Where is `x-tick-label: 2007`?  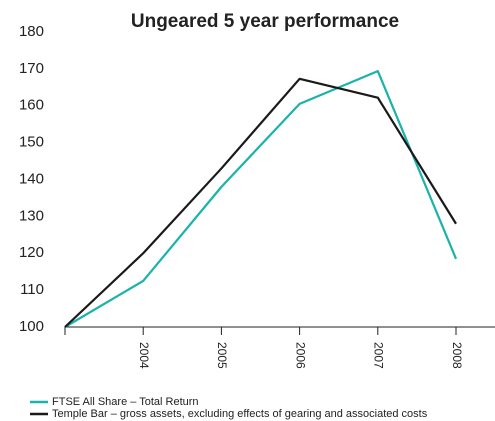
x-tick-label: 2007 is located at coordinates (379, 355).